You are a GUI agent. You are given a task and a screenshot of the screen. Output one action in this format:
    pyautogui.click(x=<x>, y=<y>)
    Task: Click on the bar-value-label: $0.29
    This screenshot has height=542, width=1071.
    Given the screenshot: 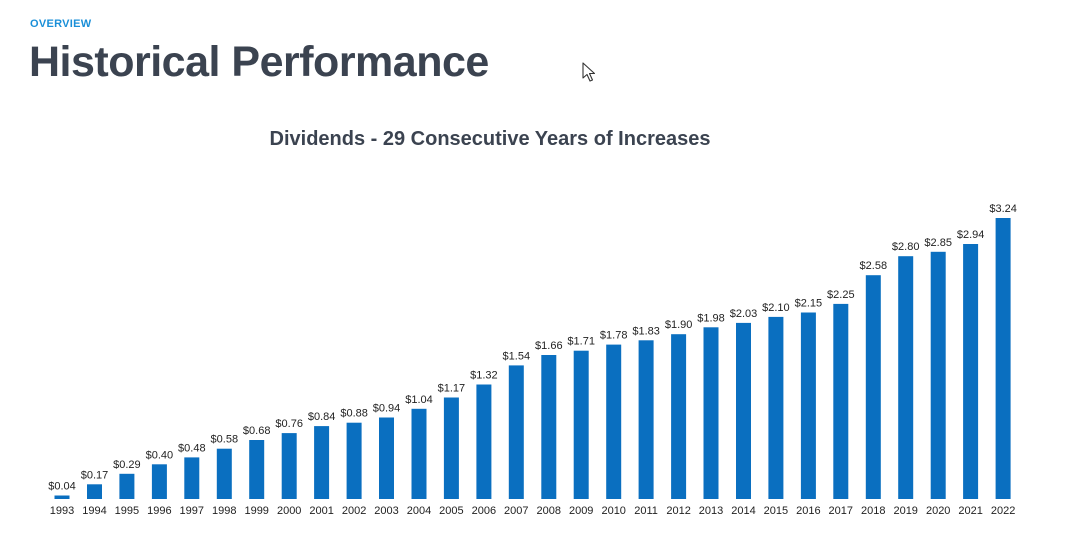 What is the action you would take?
    pyautogui.click(x=127, y=465)
    